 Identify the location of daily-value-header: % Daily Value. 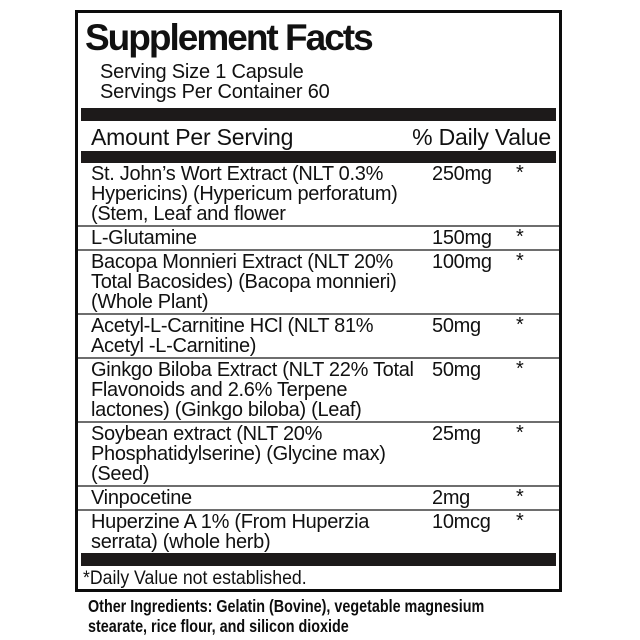
(481, 136).